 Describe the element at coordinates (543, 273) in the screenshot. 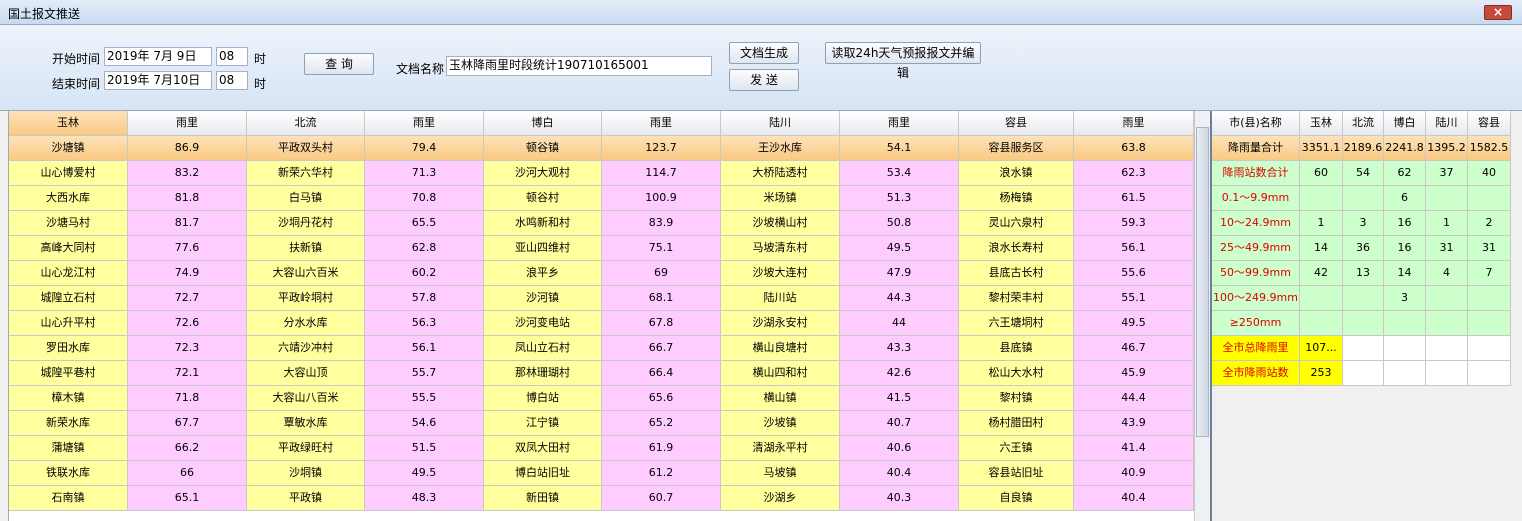

I see `station-cell: 浪平乡` at that location.